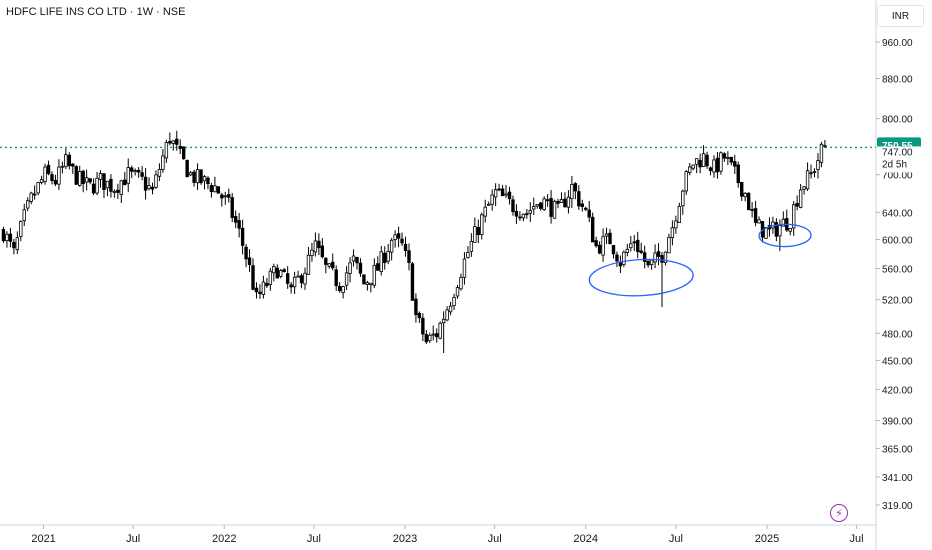 The height and width of the screenshot is (550, 932). What do you see at coordinates (839, 513) in the screenshot?
I see `lightning-bolt-icon: ⚡` at bounding box center [839, 513].